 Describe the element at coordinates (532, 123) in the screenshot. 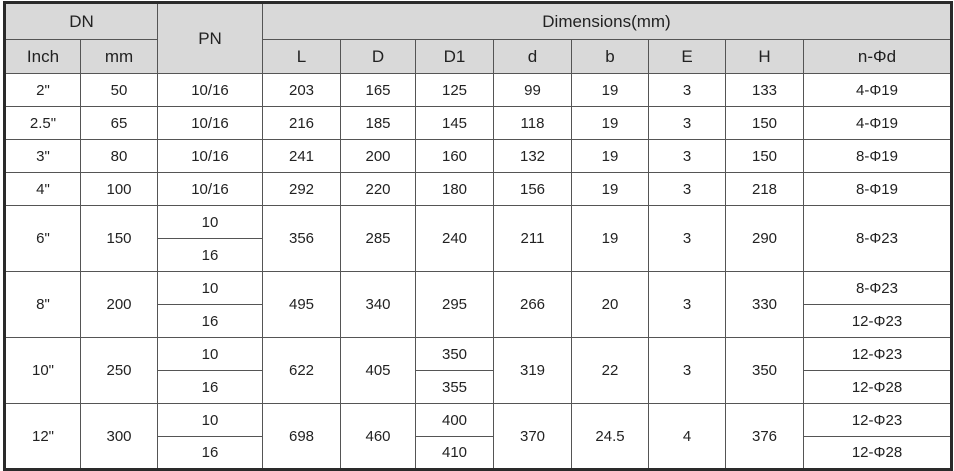

I see `cell-d: 118` at that location.